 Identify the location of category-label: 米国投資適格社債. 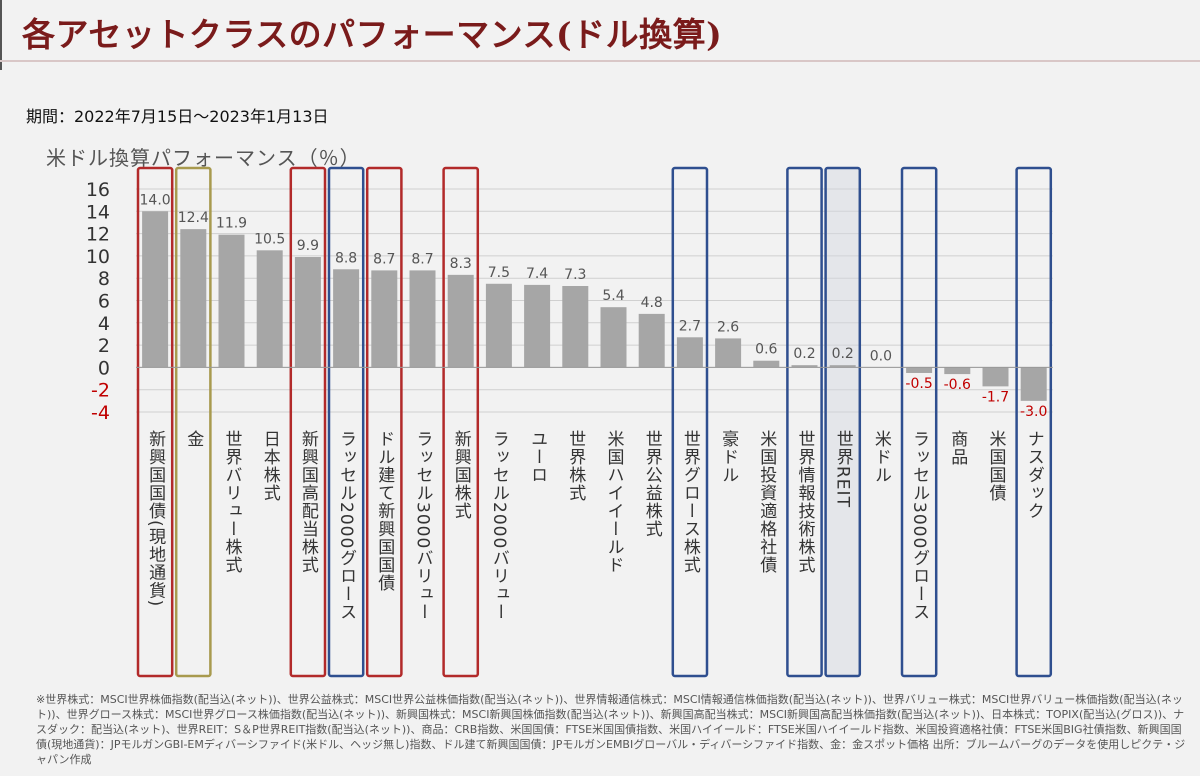
(766, 502).